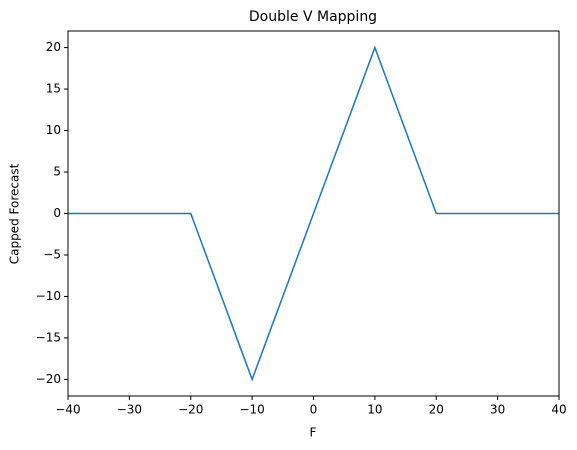 The image size is (577, 450). What do you see at coordinates (57, 172) in the screenshot?
I see `y-tick-label: 5` at bounding box center [57, 172].